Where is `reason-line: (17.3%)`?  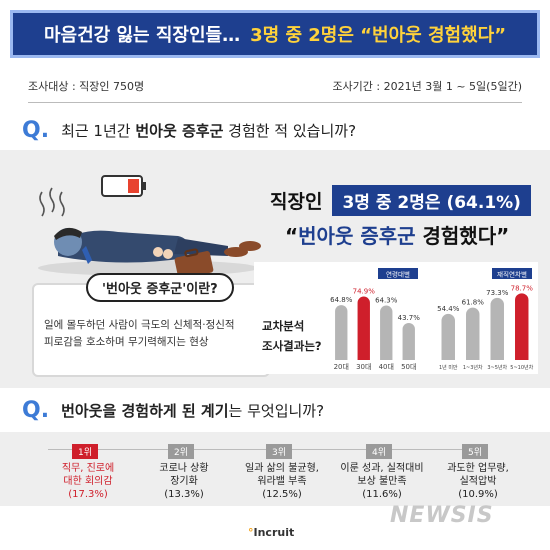 reason-line: (17.3%) is located at coordinates (88, 494).